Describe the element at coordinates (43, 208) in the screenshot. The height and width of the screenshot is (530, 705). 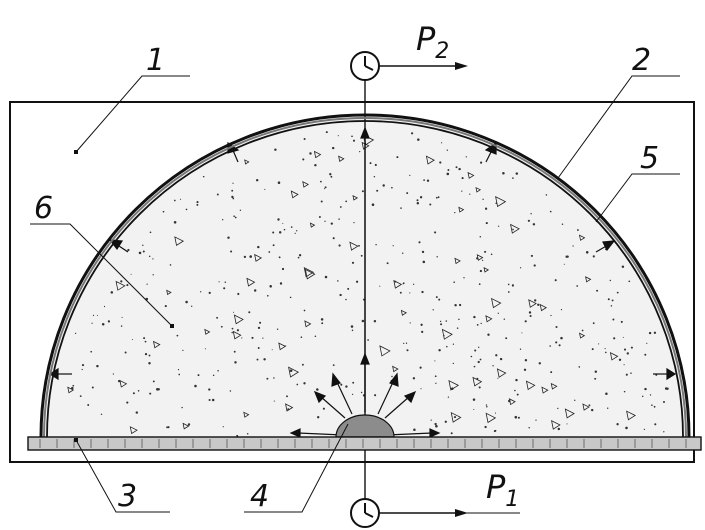
I see `label-6: 6` at that location.